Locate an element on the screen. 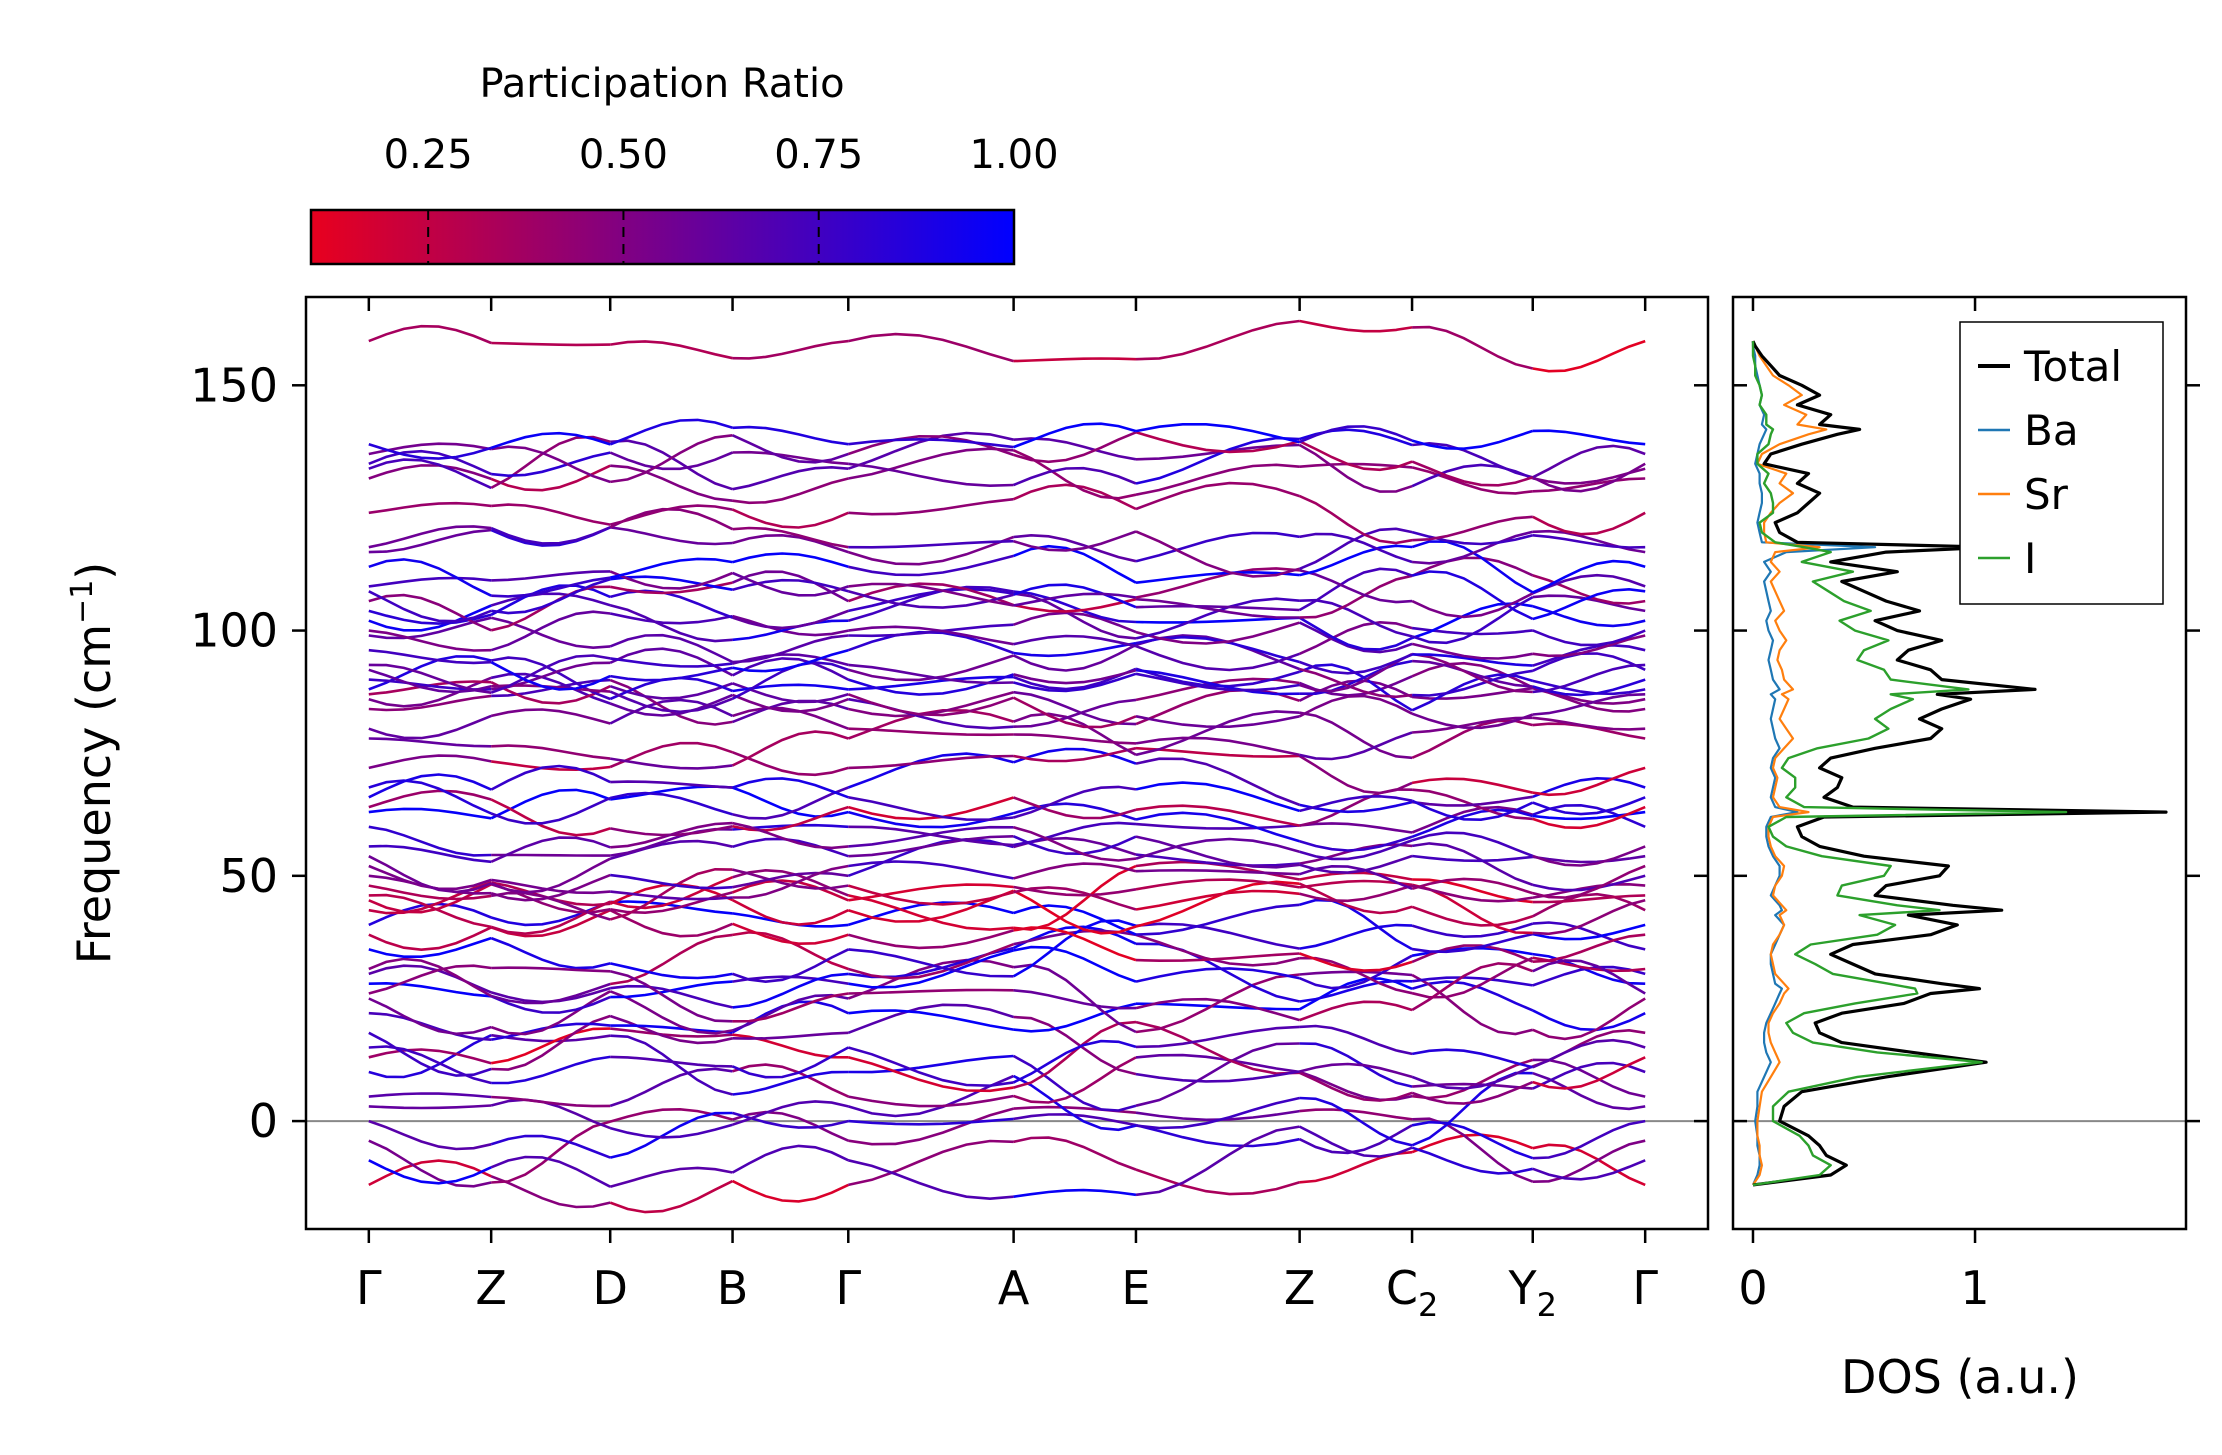  svg-text: Frequency (cm−1) is located at coordinates (93, 763).